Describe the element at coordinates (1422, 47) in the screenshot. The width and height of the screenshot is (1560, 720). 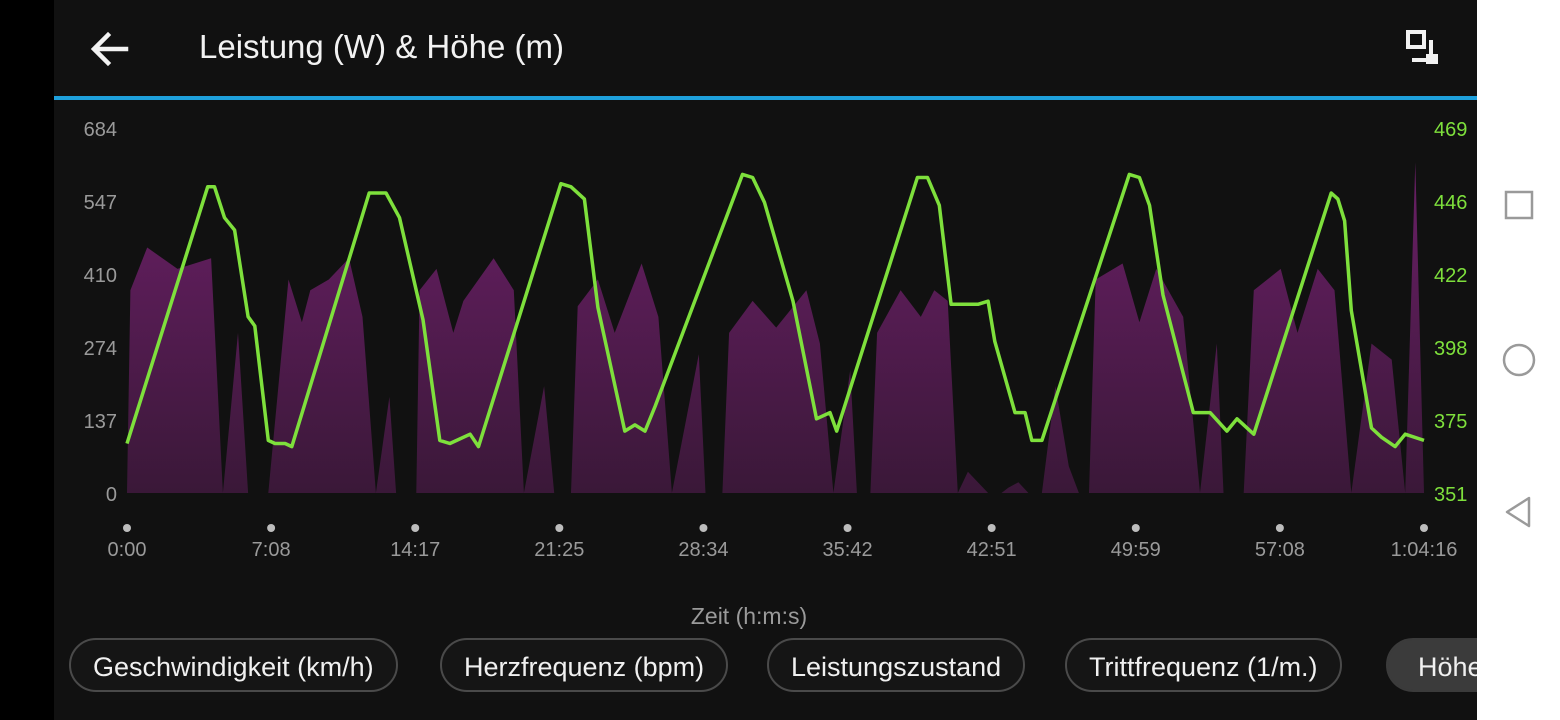
I see `expand-icon` at that location.